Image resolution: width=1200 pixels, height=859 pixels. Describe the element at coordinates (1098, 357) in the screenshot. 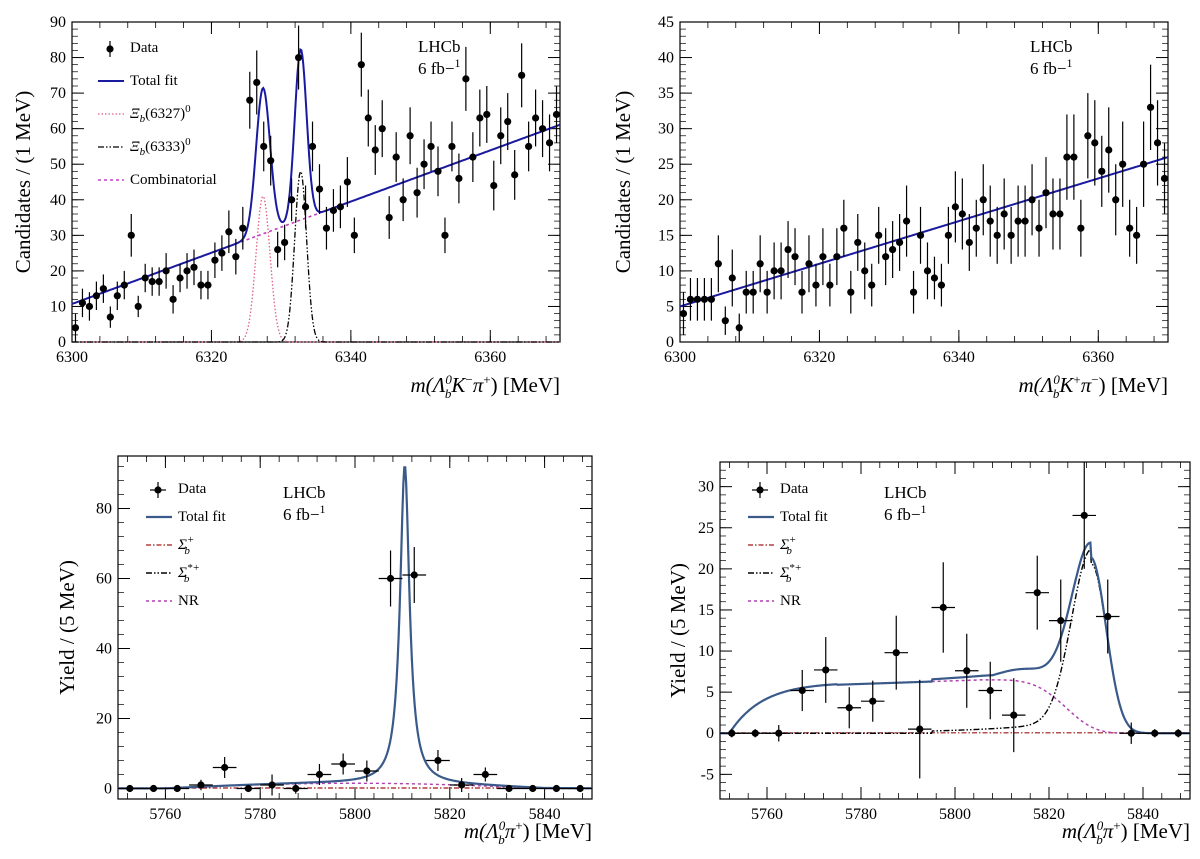

I see `x-tick-label: 6360` at that location.